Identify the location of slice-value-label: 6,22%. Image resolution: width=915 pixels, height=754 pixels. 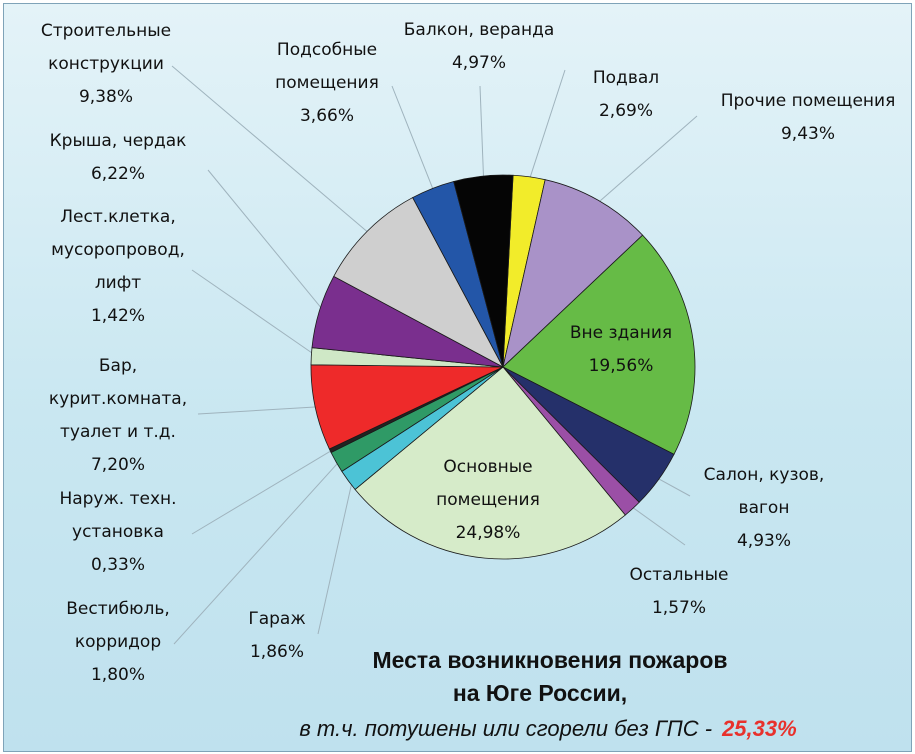
(118, 174).